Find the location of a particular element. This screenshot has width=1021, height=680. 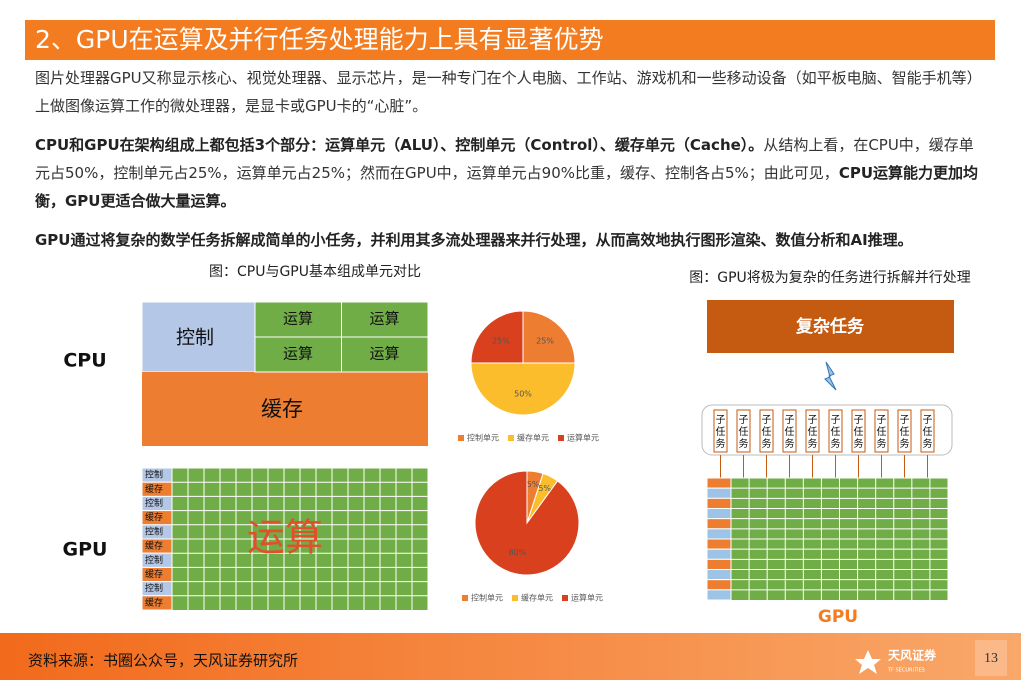

title-bar is located at coordinates (510, 40).